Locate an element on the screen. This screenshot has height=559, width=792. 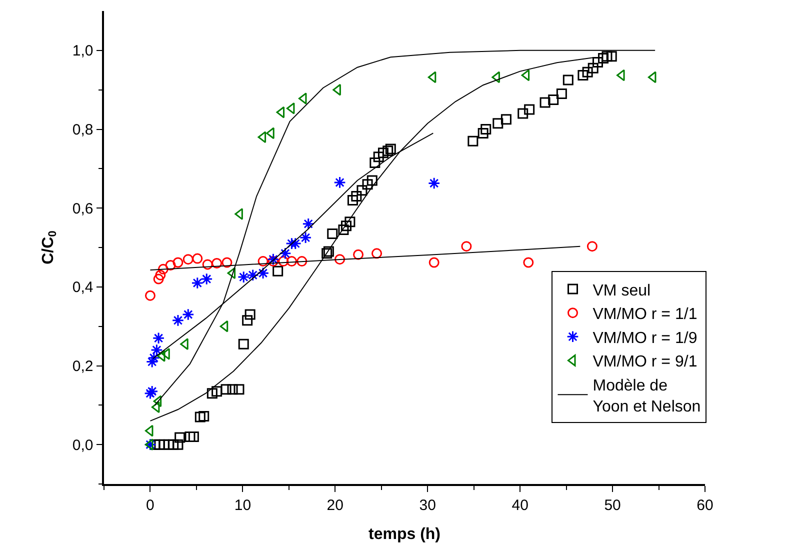
legend-label: VM/MO r = 1/1 is located at coordinates (645, 315).